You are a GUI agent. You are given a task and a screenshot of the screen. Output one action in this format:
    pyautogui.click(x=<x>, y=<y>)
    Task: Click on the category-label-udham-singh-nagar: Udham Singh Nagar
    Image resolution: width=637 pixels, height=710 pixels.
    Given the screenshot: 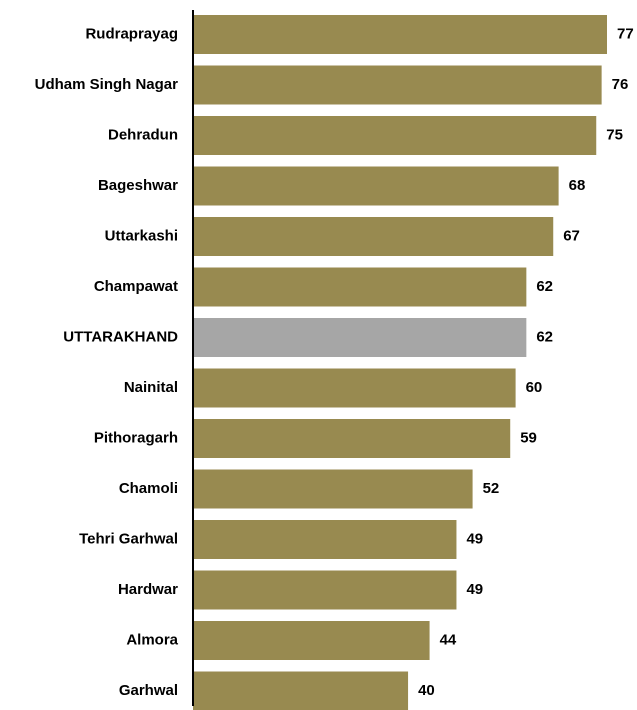 What is the action you would take?
    pyautogui.click(x=107, y=84)
    